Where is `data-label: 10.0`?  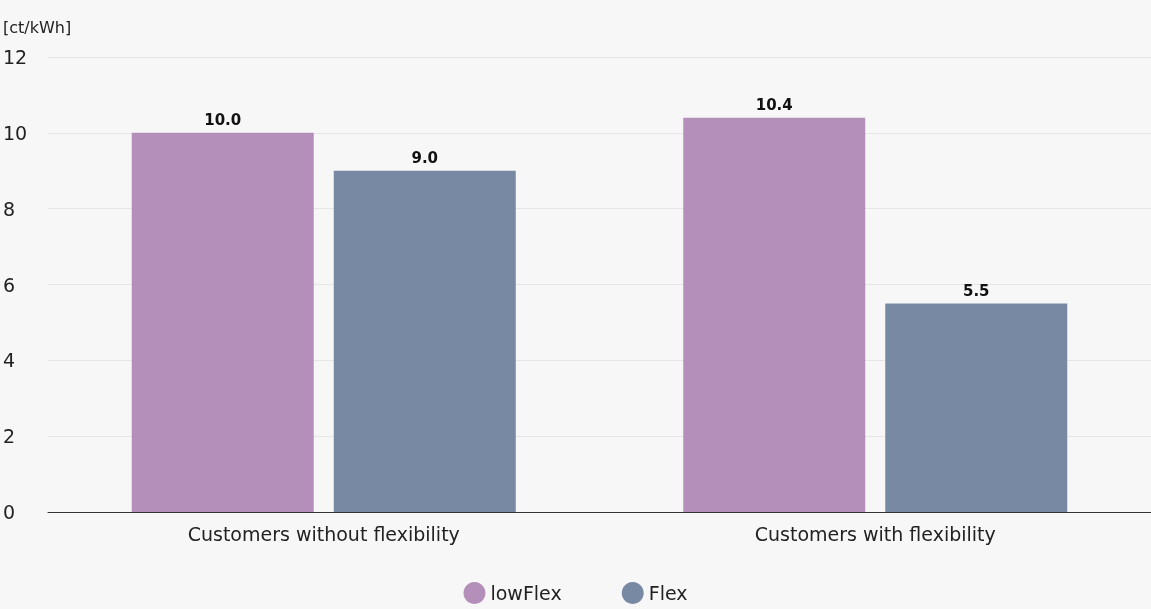
data-label: 10.0 is located at coordinates (223, 120).